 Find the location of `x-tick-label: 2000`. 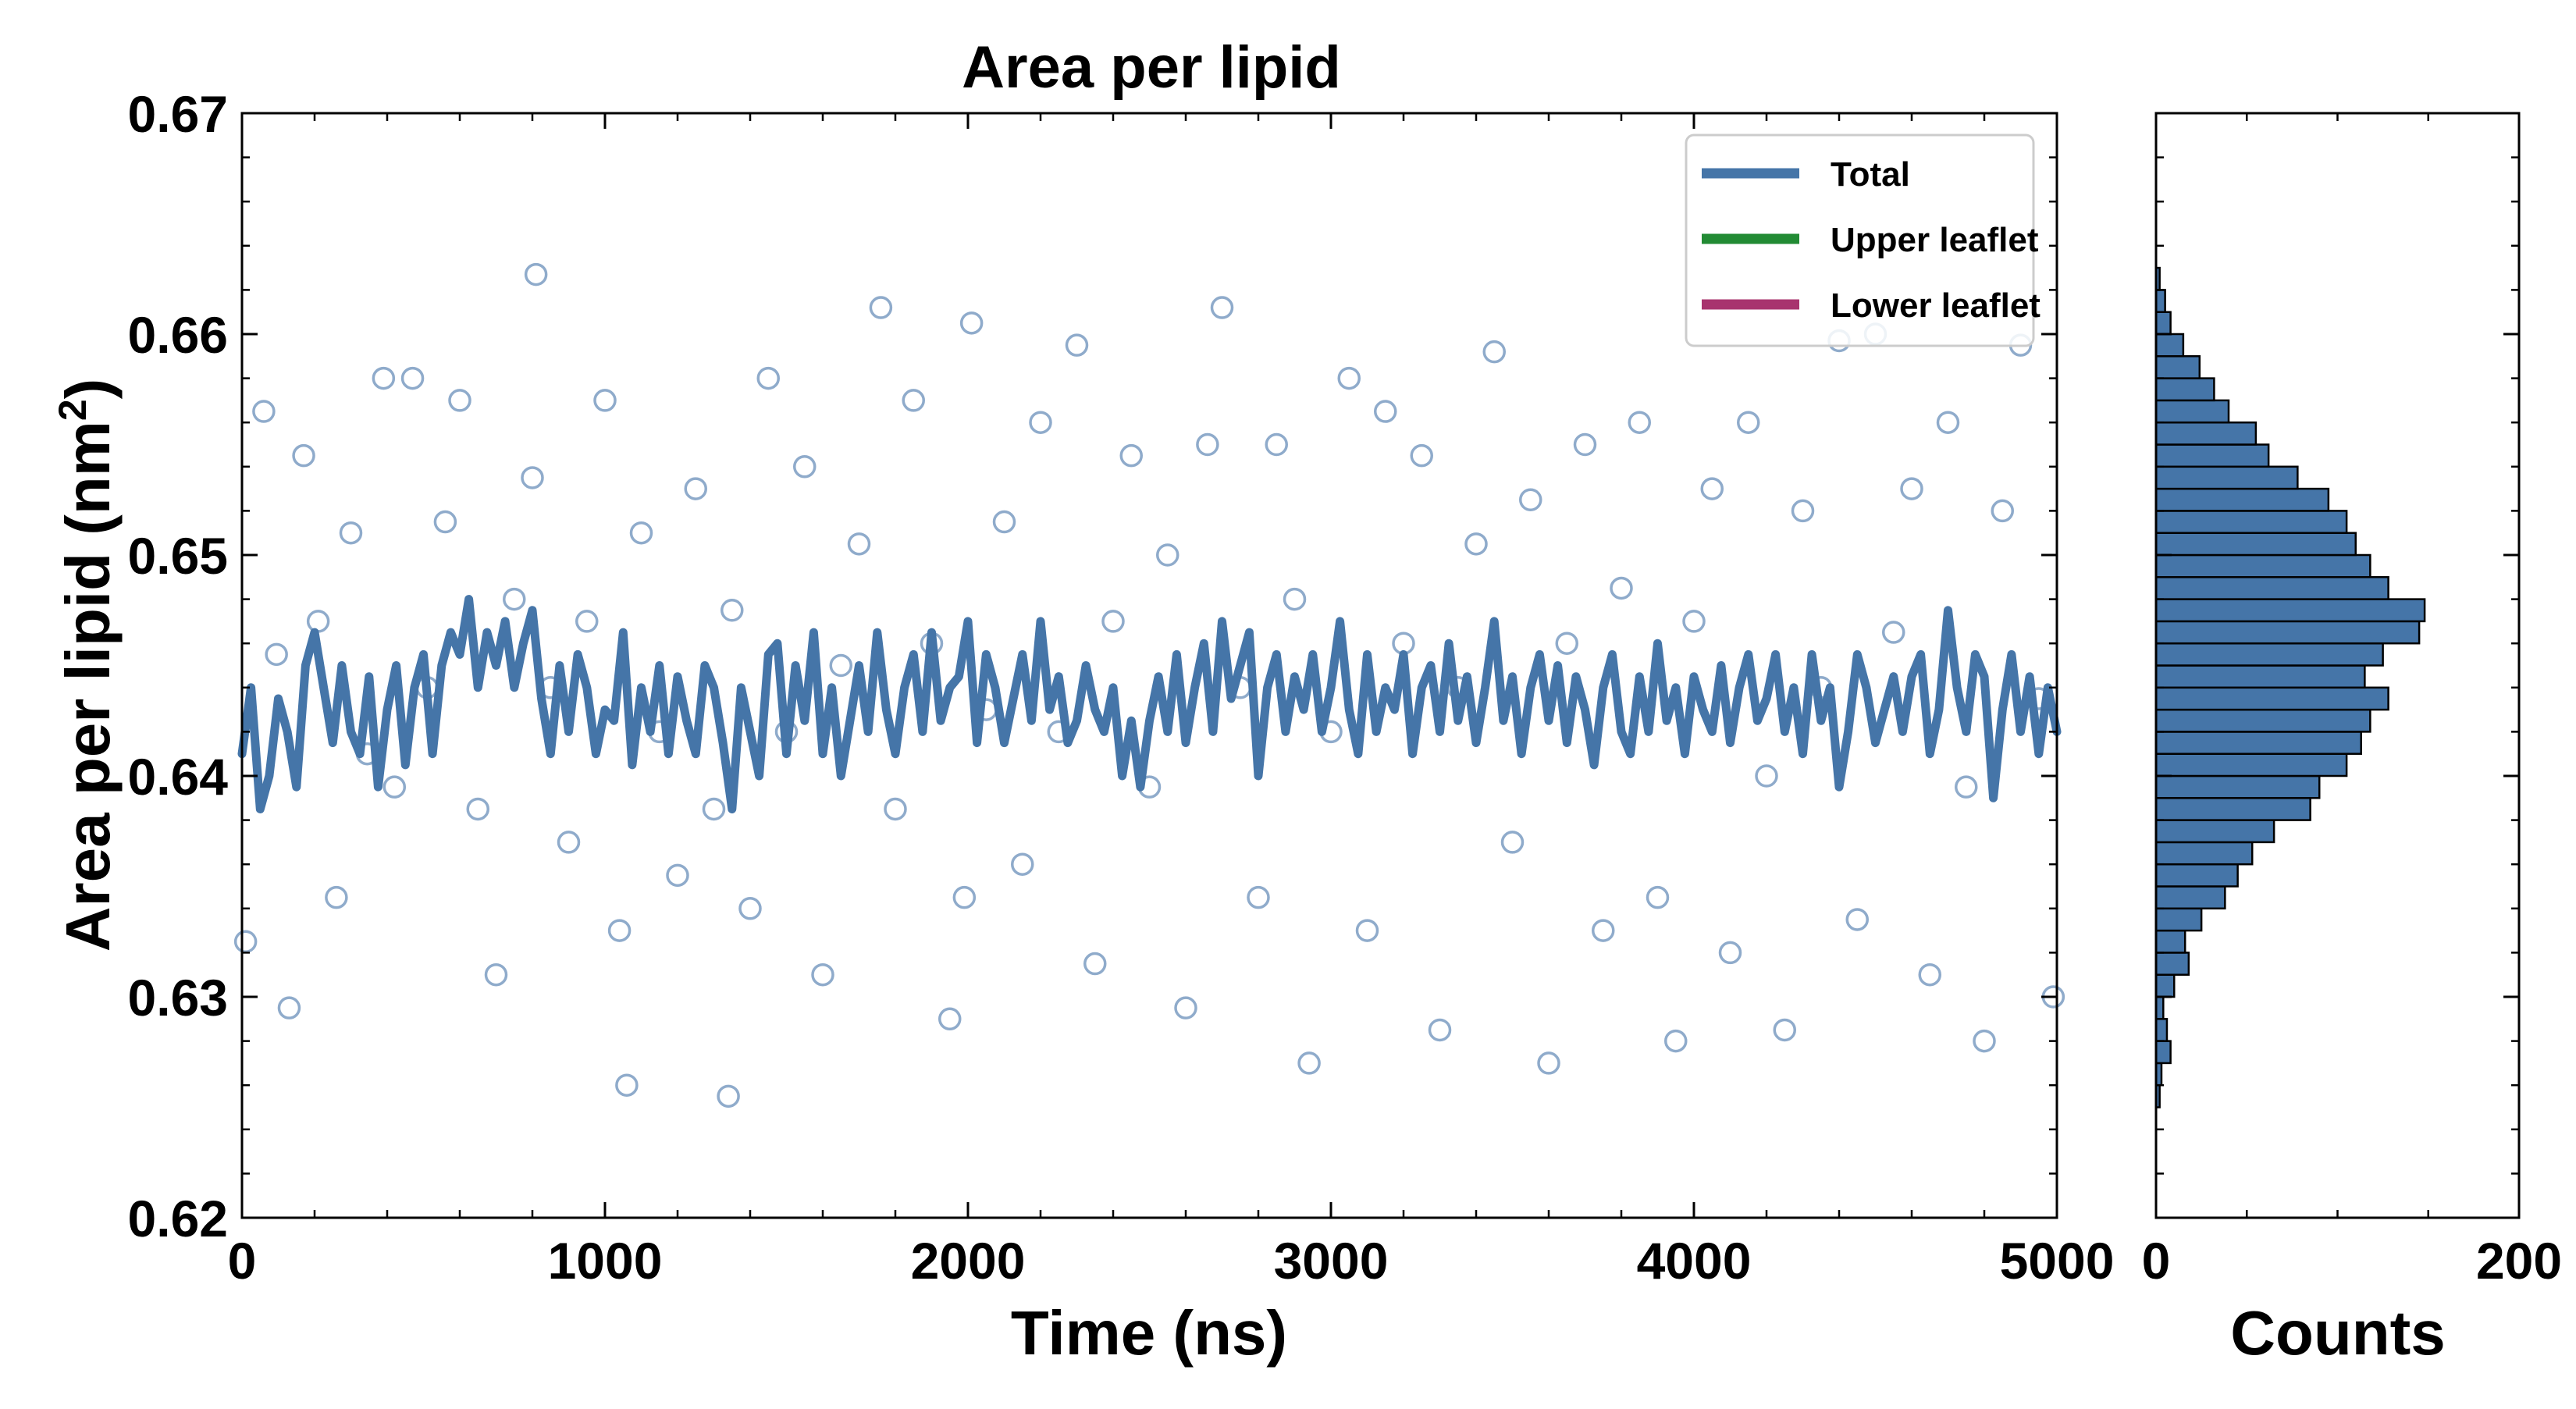

x-tick-label: 2000 is located at coordinates (969, 1261).